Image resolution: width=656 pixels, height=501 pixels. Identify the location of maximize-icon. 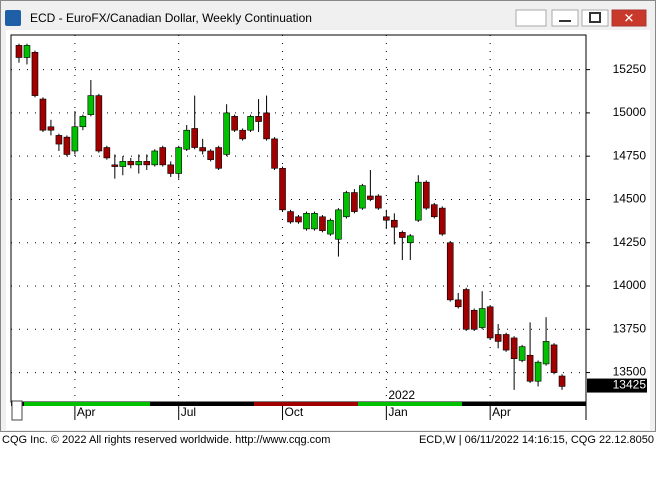
(595, 17).